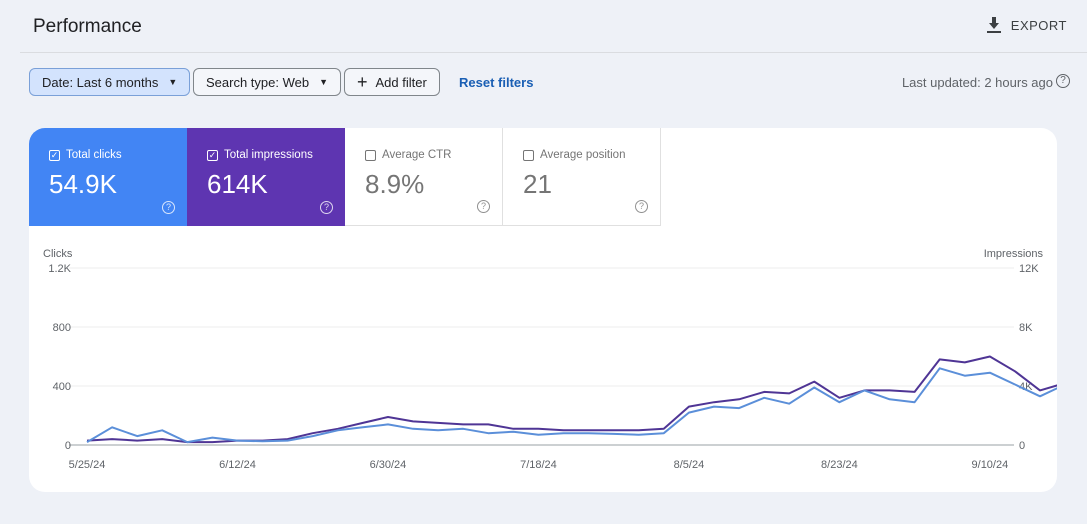 This screenshot has height=524, width=1087. I want to click on metric-card-ctr: Average CTR 8.9%?, so click(424, 177).